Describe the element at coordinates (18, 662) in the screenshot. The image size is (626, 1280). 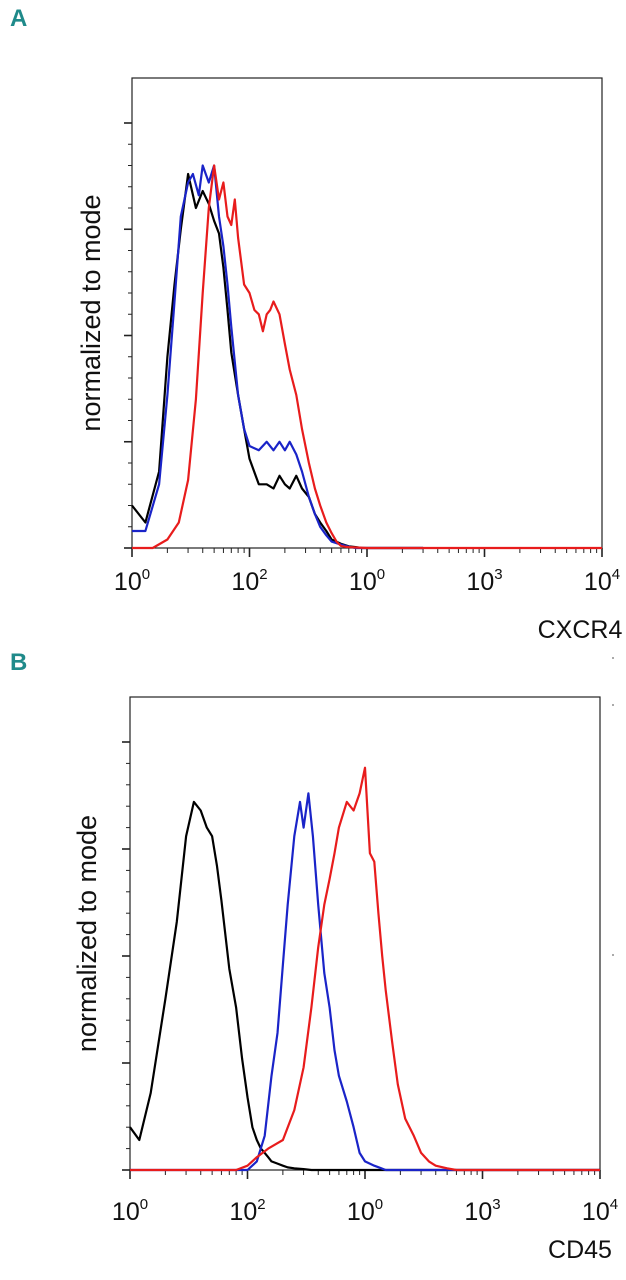
I see `panel-letter: B` at that location.